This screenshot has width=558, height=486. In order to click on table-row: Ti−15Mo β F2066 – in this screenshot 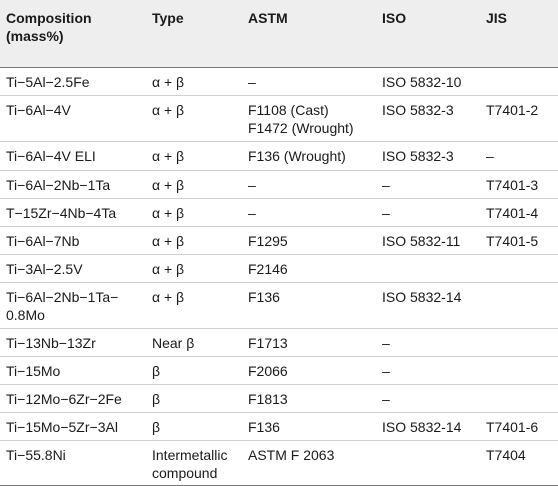, I will do `click(279, 371)`.